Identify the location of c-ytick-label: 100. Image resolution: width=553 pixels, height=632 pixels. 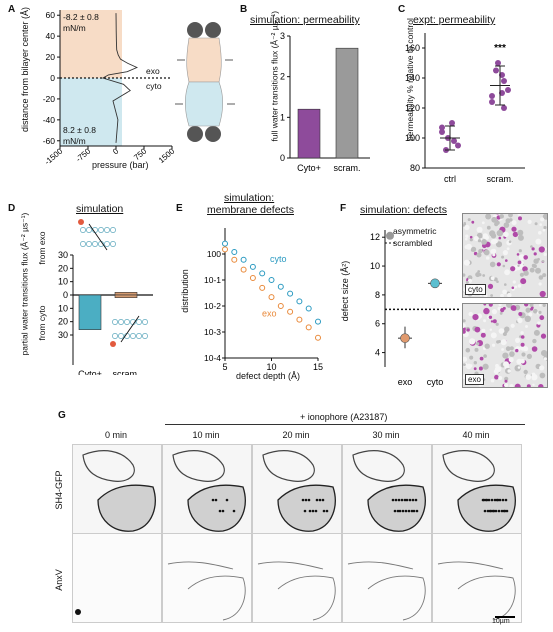
(412, 138).